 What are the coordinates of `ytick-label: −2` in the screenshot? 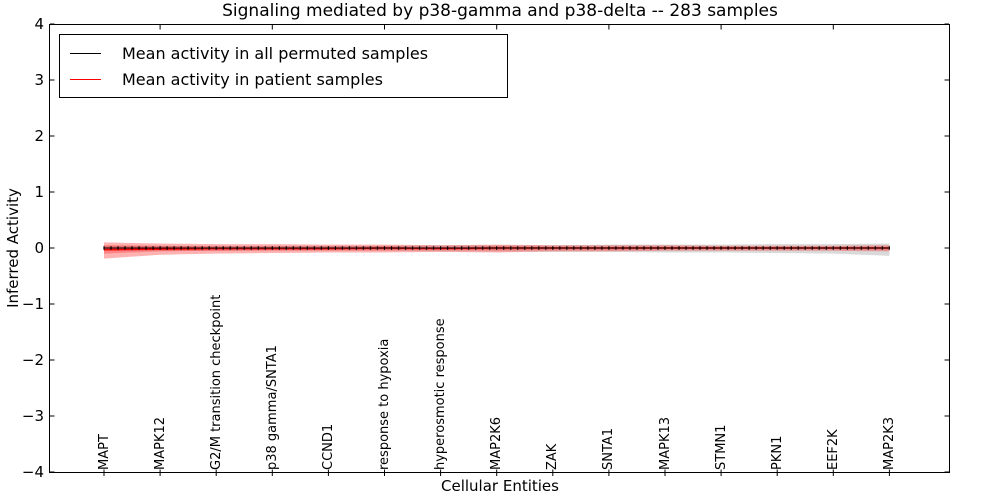 It's located at (32, 360).